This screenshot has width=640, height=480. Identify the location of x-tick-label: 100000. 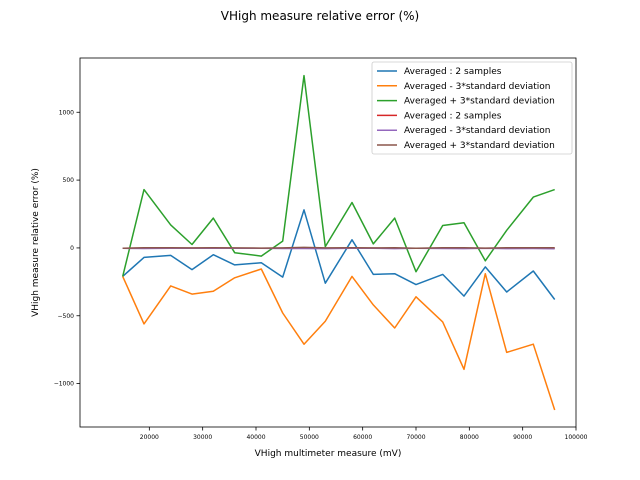
(576, 437).